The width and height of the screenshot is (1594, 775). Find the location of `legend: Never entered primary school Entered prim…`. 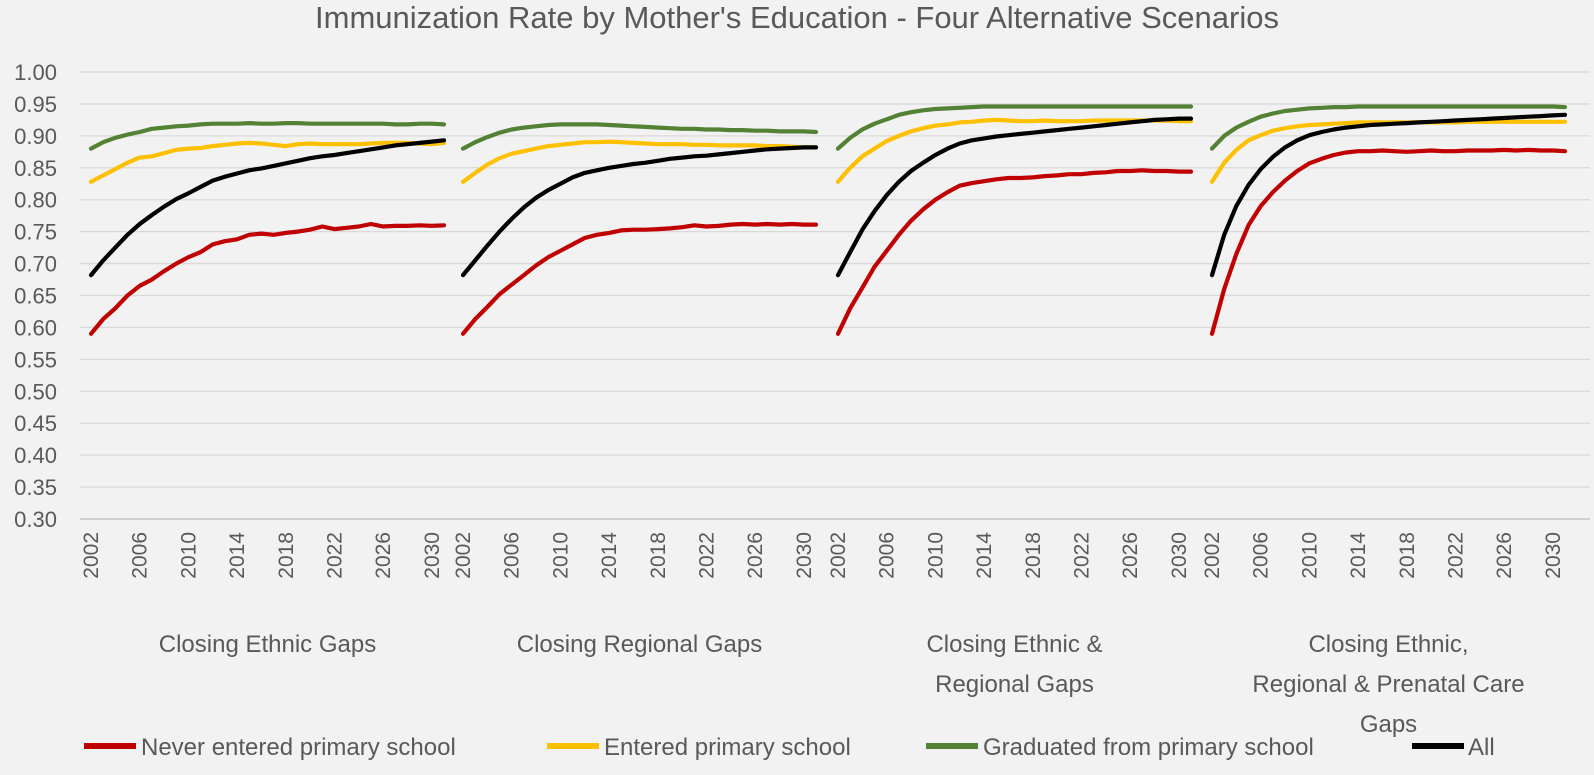

legend: Never entered primary school Entered prim… is located at coordinates (789, 747).